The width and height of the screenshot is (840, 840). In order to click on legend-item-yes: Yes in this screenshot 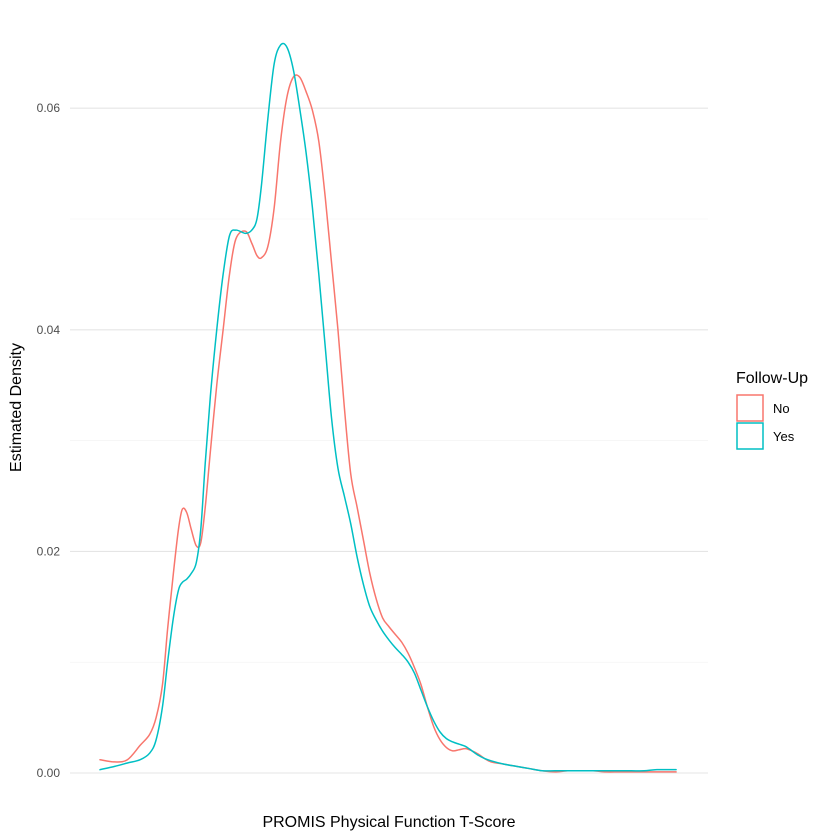, I will do `click(765, 436)`.